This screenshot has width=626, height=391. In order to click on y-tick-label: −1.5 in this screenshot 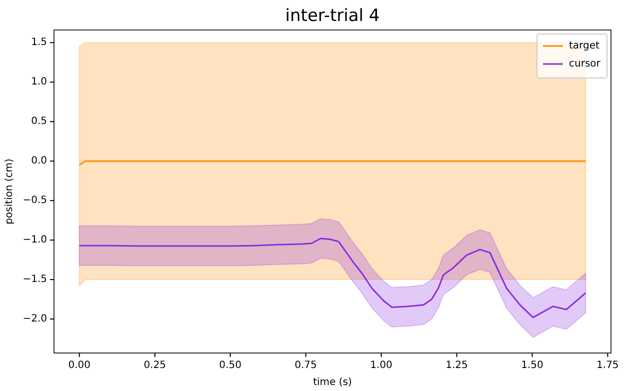, I will do `click(34, 280)`.